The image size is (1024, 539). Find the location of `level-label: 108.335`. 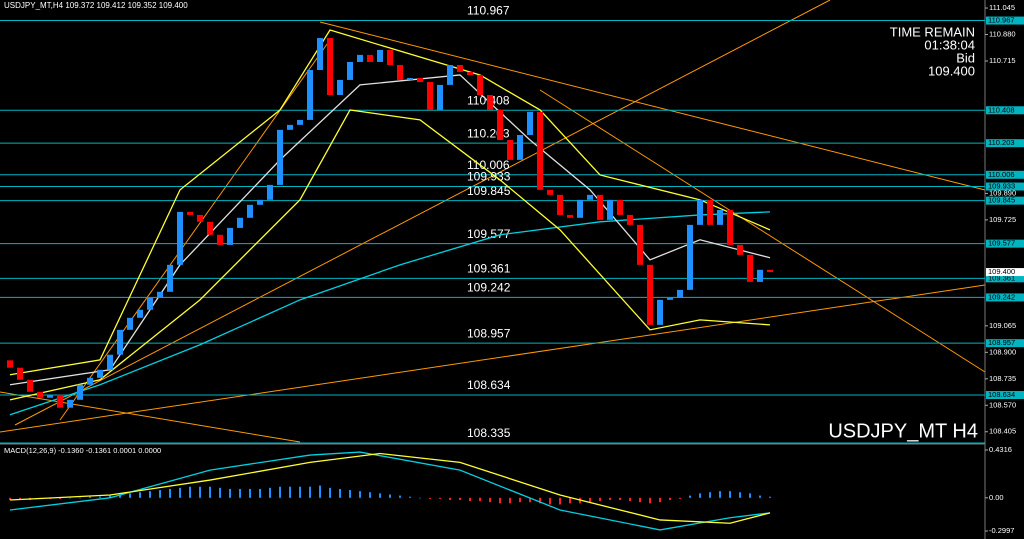

level-label: 108.335 is located at coordinates (489, 433).